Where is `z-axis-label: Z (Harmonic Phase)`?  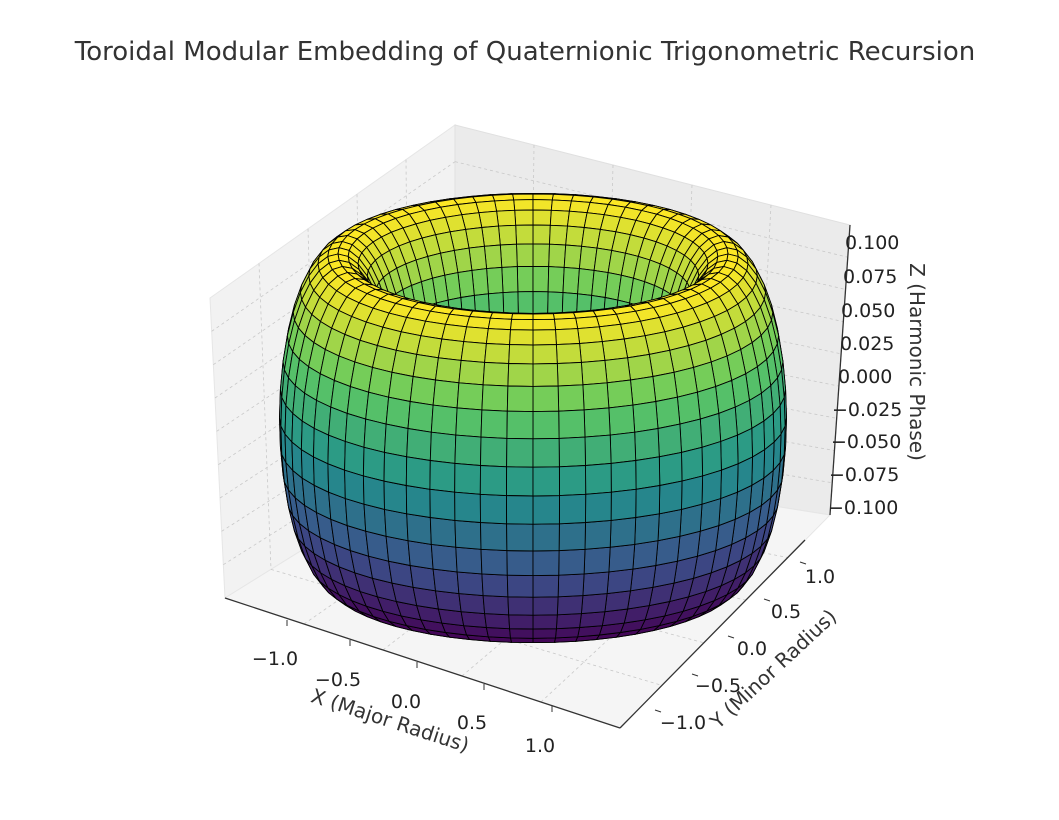
z-axis-label: Z (Harmonic Phase) is located at coordinates (917, 362).